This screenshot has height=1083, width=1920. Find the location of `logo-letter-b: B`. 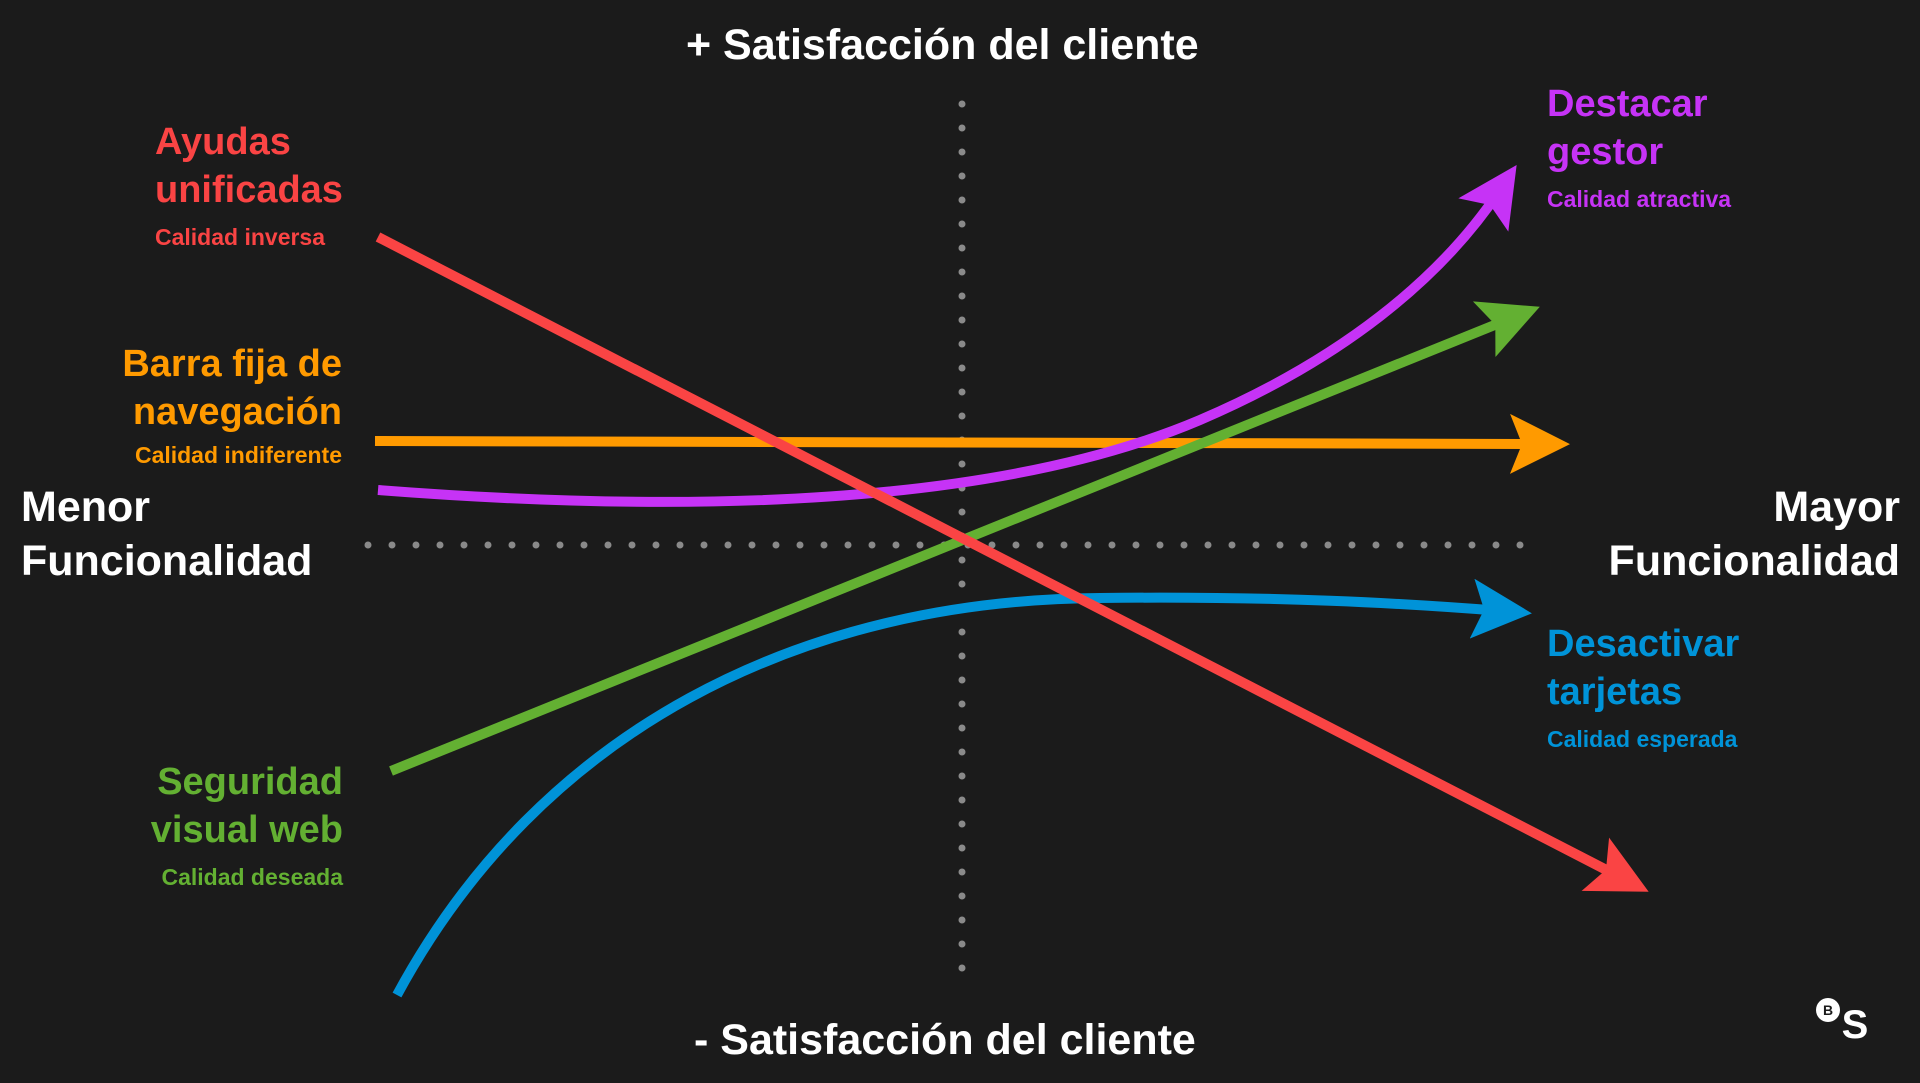

logo-letter-b: B is located at coordinates (1828, 1010).